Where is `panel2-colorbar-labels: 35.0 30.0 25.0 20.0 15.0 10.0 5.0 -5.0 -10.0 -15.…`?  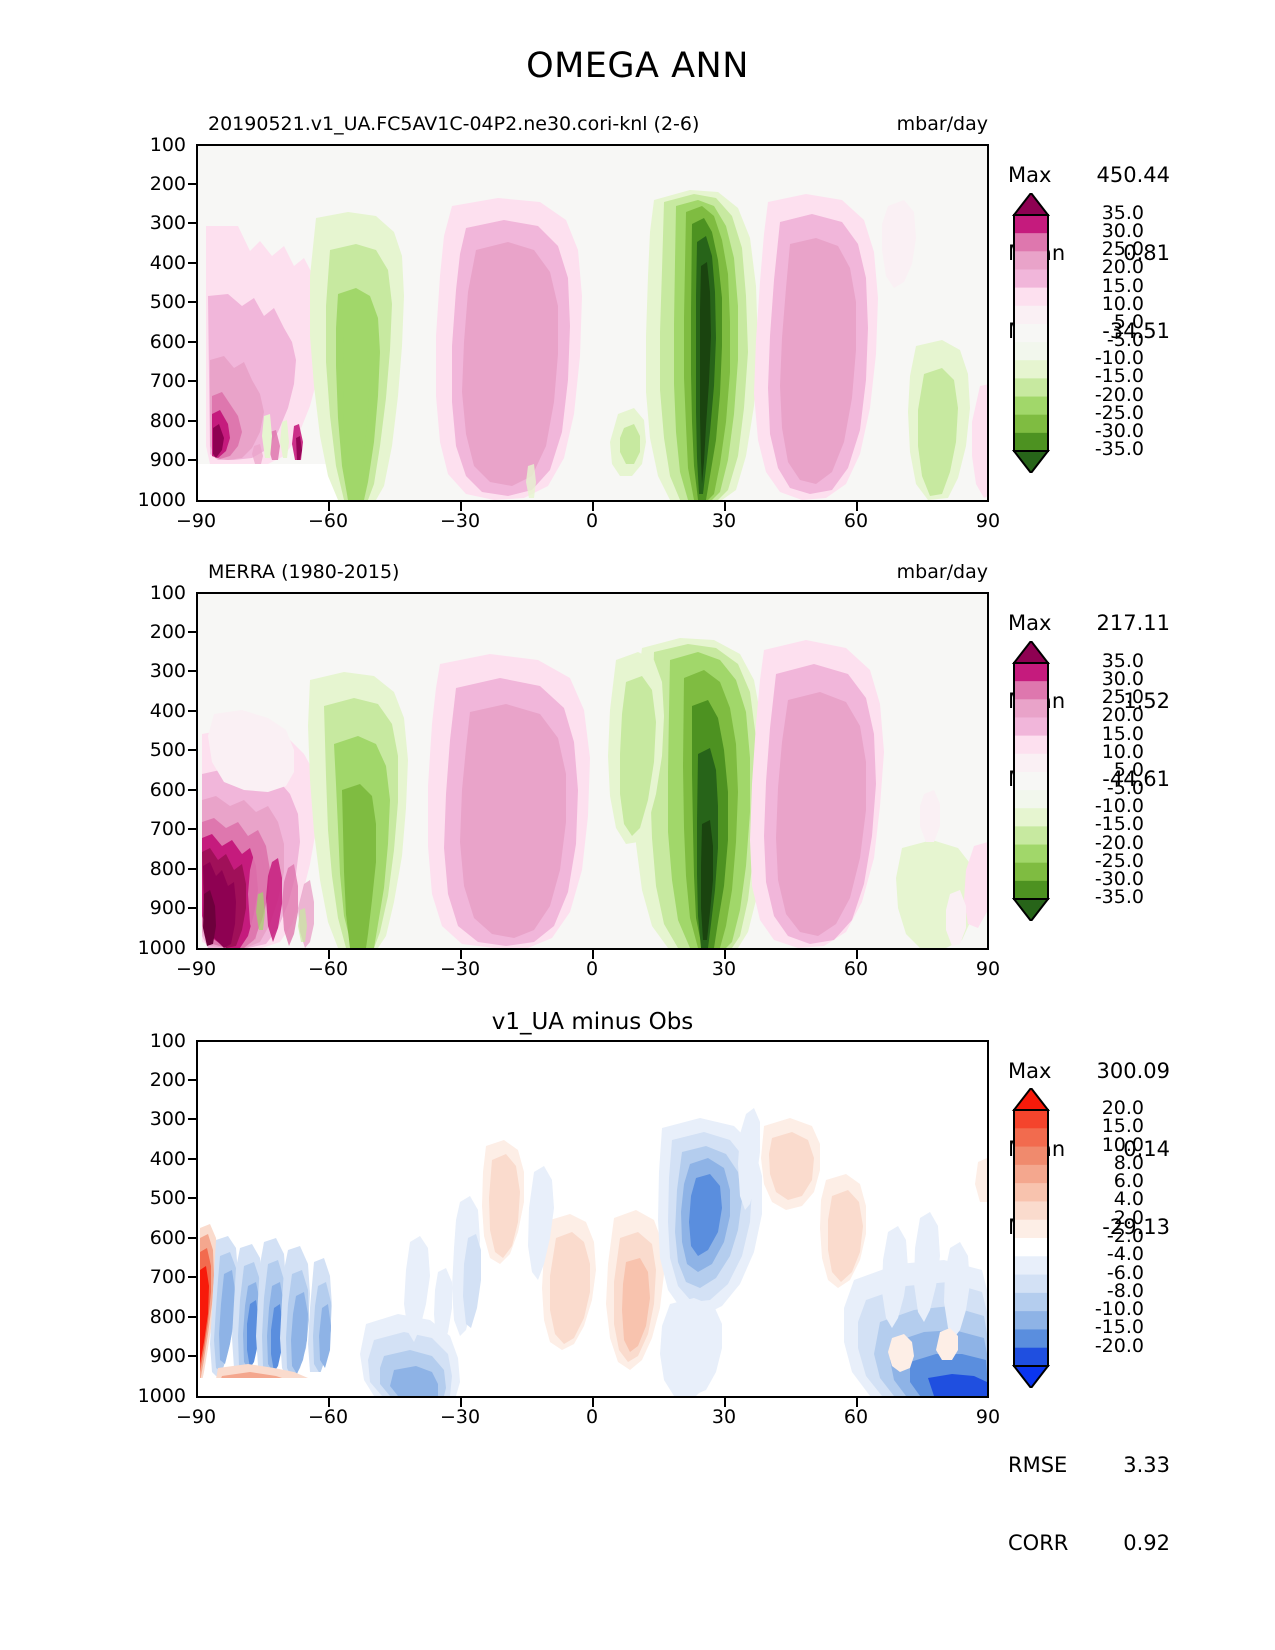 panel2-colorbar-labels: 35.0 30.0 25.0 20.0 15.0 10.0 5.0 -5.0 -10.0 -15.… is located at coordinates (1111, 781).